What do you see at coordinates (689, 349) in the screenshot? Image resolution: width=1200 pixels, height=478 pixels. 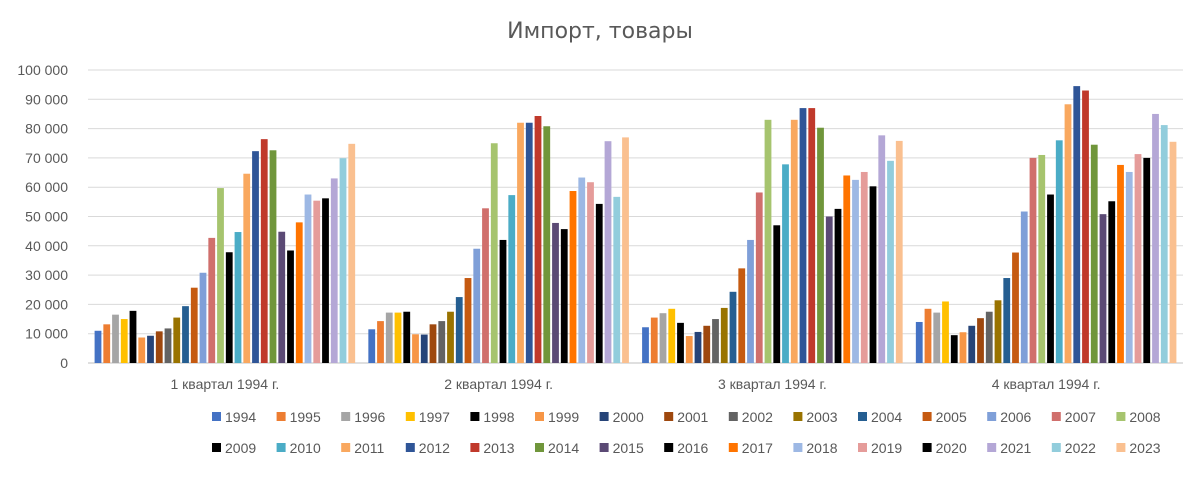 I see `bar-1999-q3` at bounding box center [689, 349].